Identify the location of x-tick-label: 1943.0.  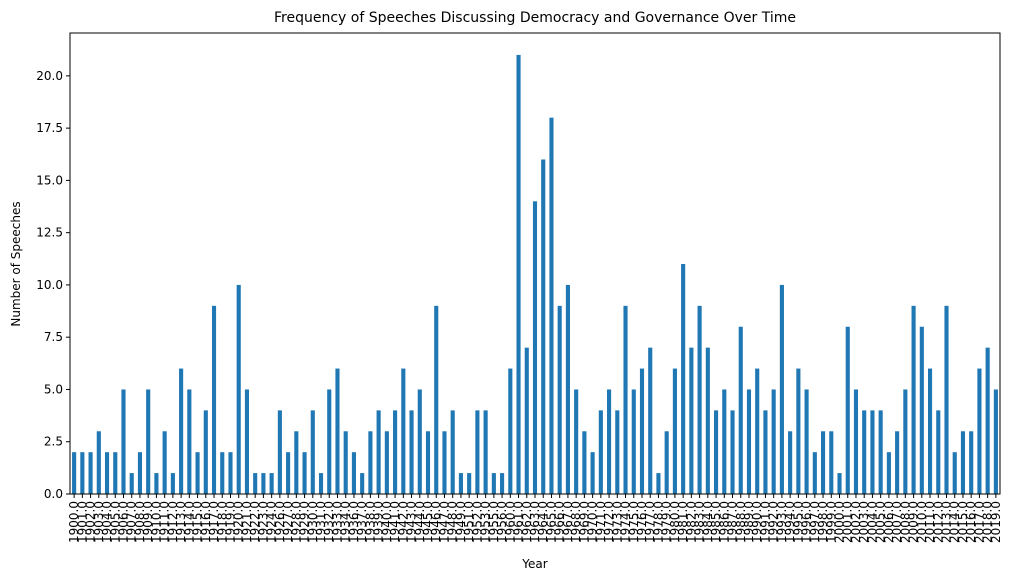
(412, 522).